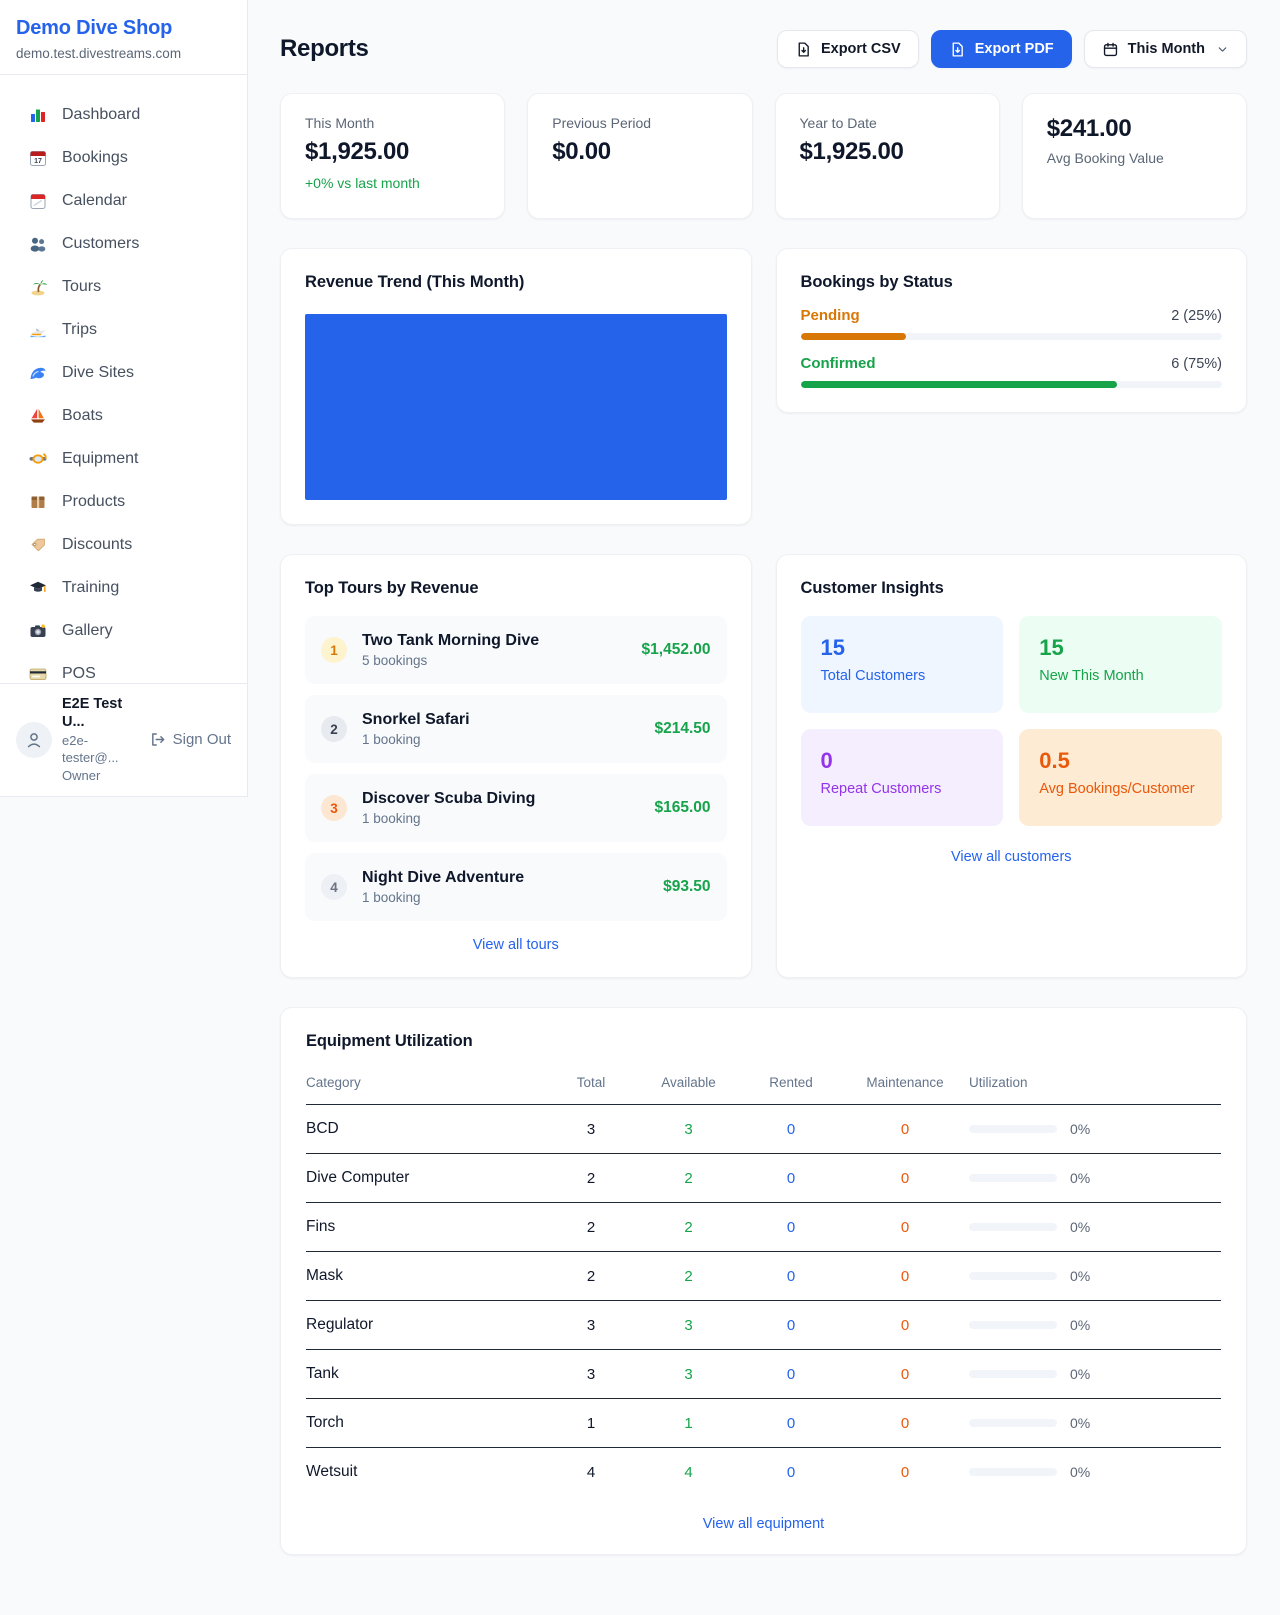 The image size is (1280, 1615). What do you see at coordinates (426, 1325) in the screenshot?
I see `cell-category: Regulator` at bounding box center [426, 1325].